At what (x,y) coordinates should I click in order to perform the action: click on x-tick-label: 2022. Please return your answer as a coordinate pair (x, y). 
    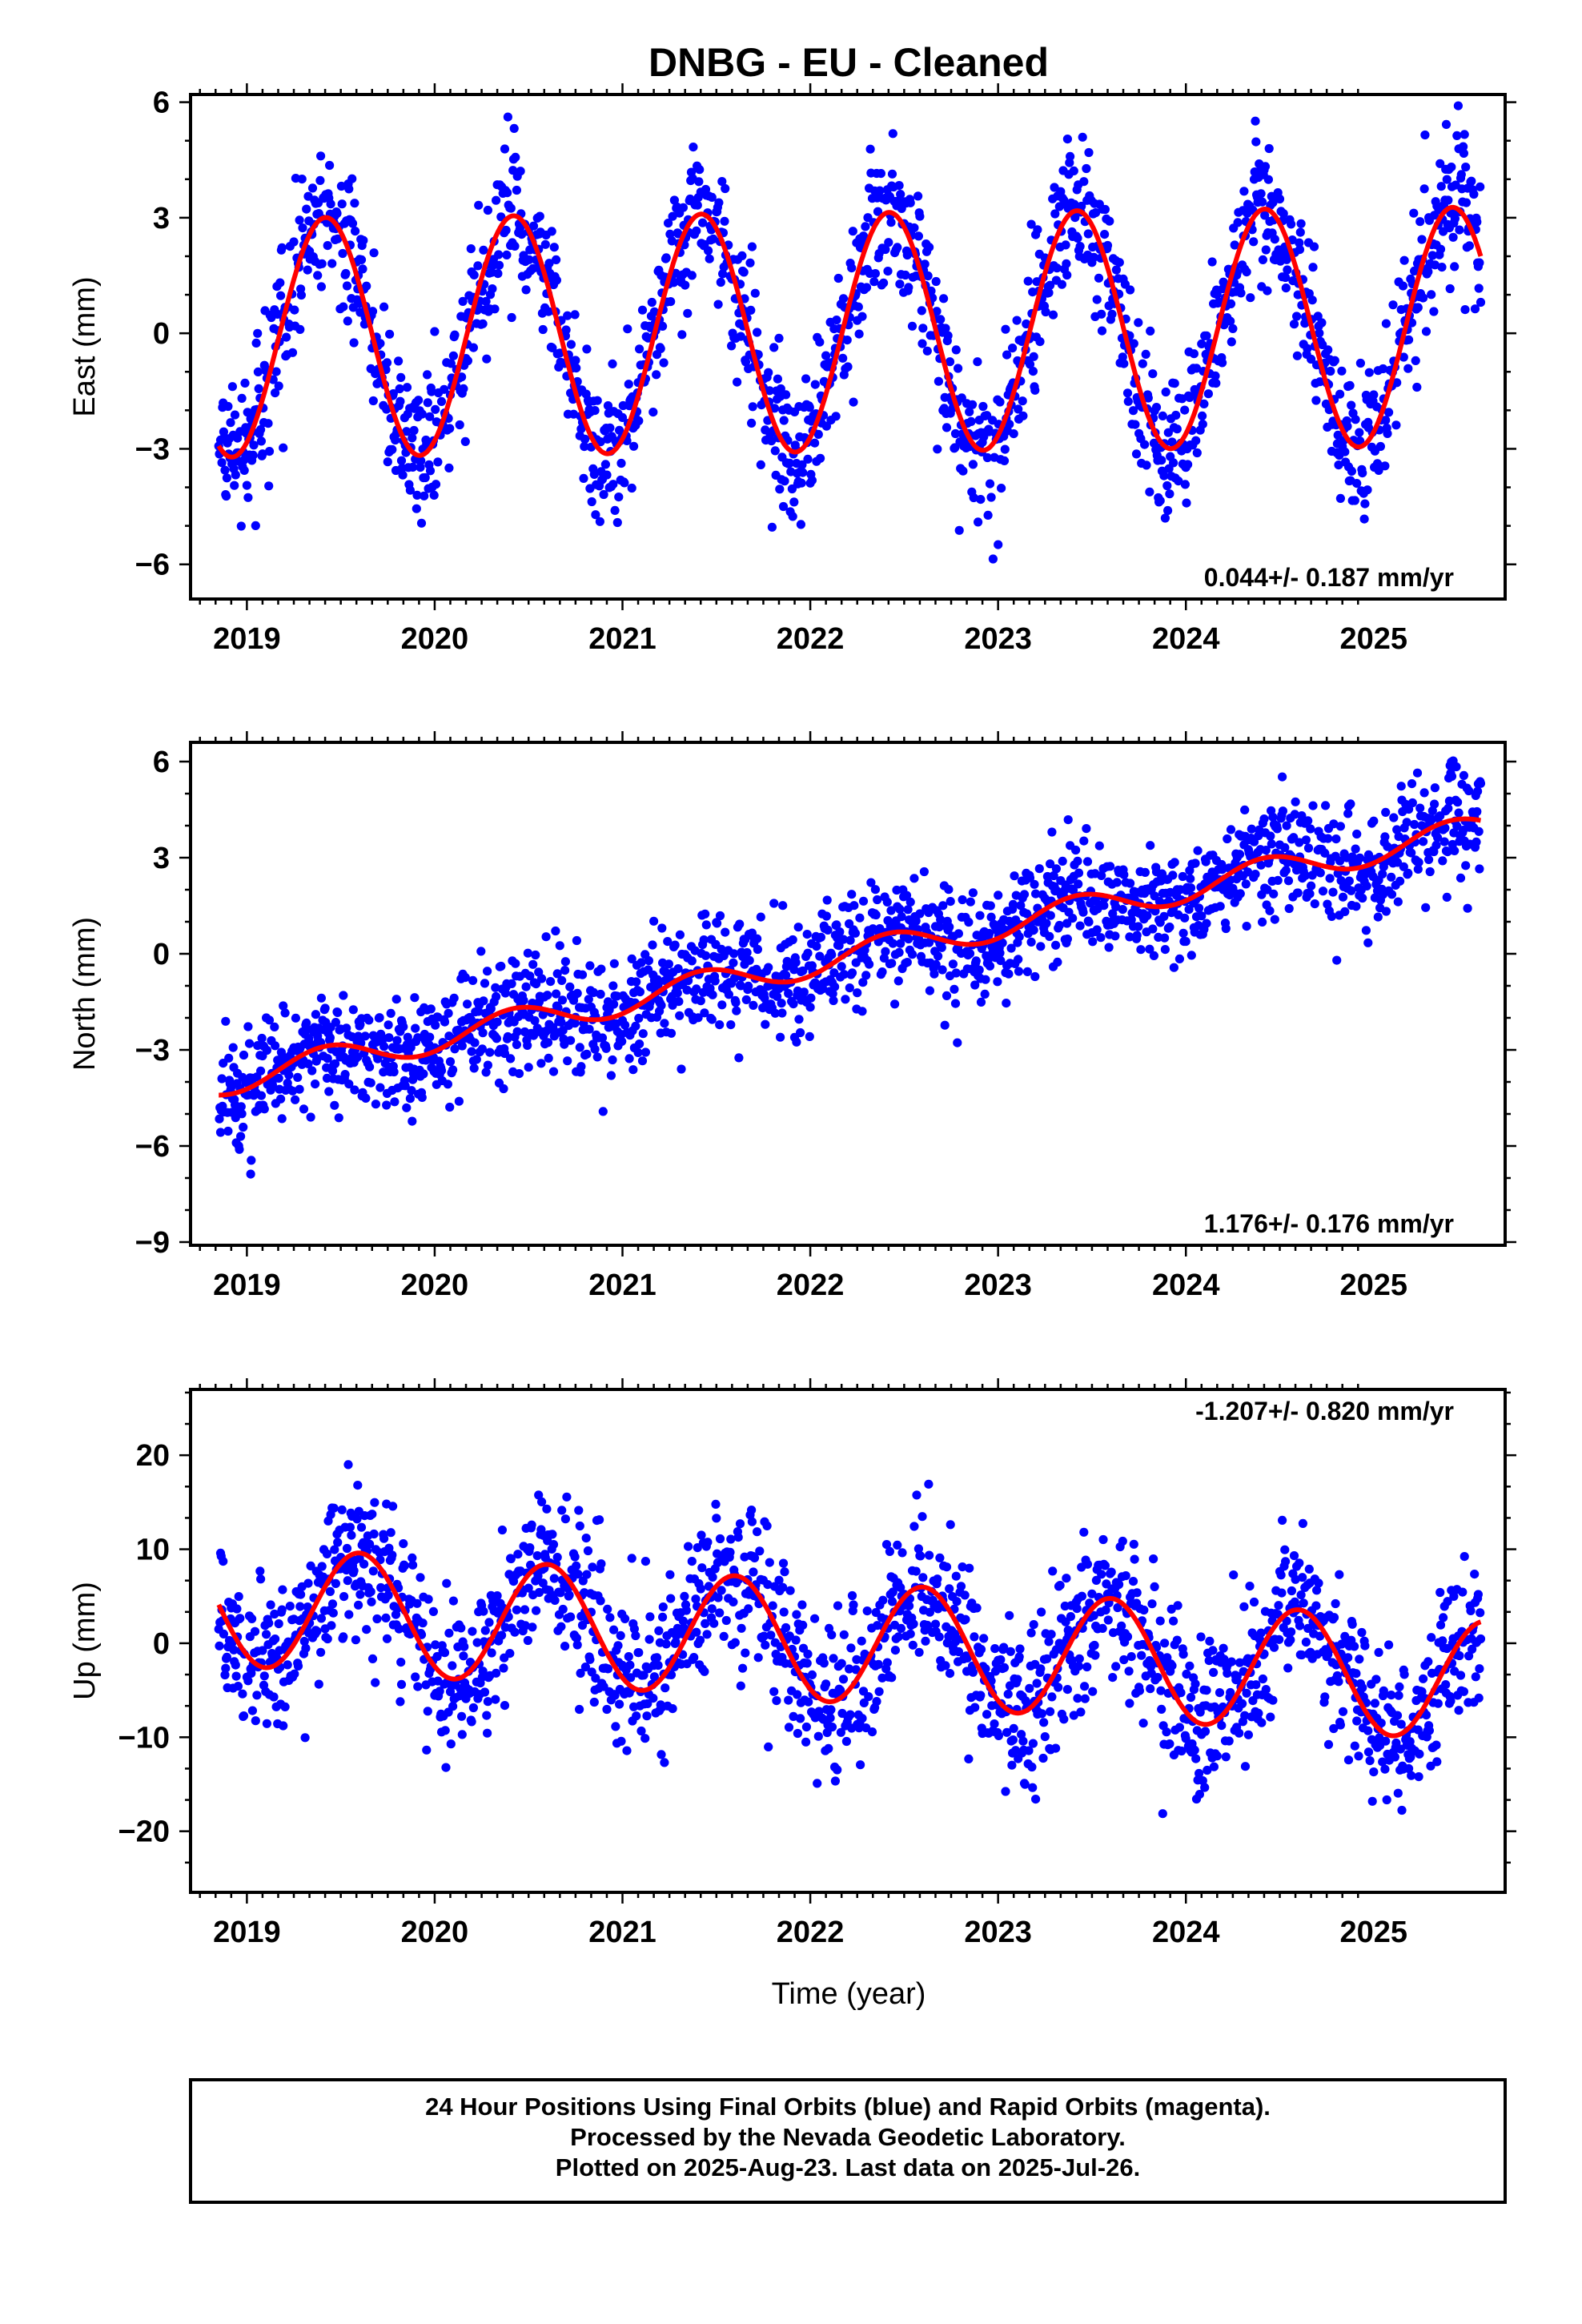
    Looking at the image, I should click on (811, 639).